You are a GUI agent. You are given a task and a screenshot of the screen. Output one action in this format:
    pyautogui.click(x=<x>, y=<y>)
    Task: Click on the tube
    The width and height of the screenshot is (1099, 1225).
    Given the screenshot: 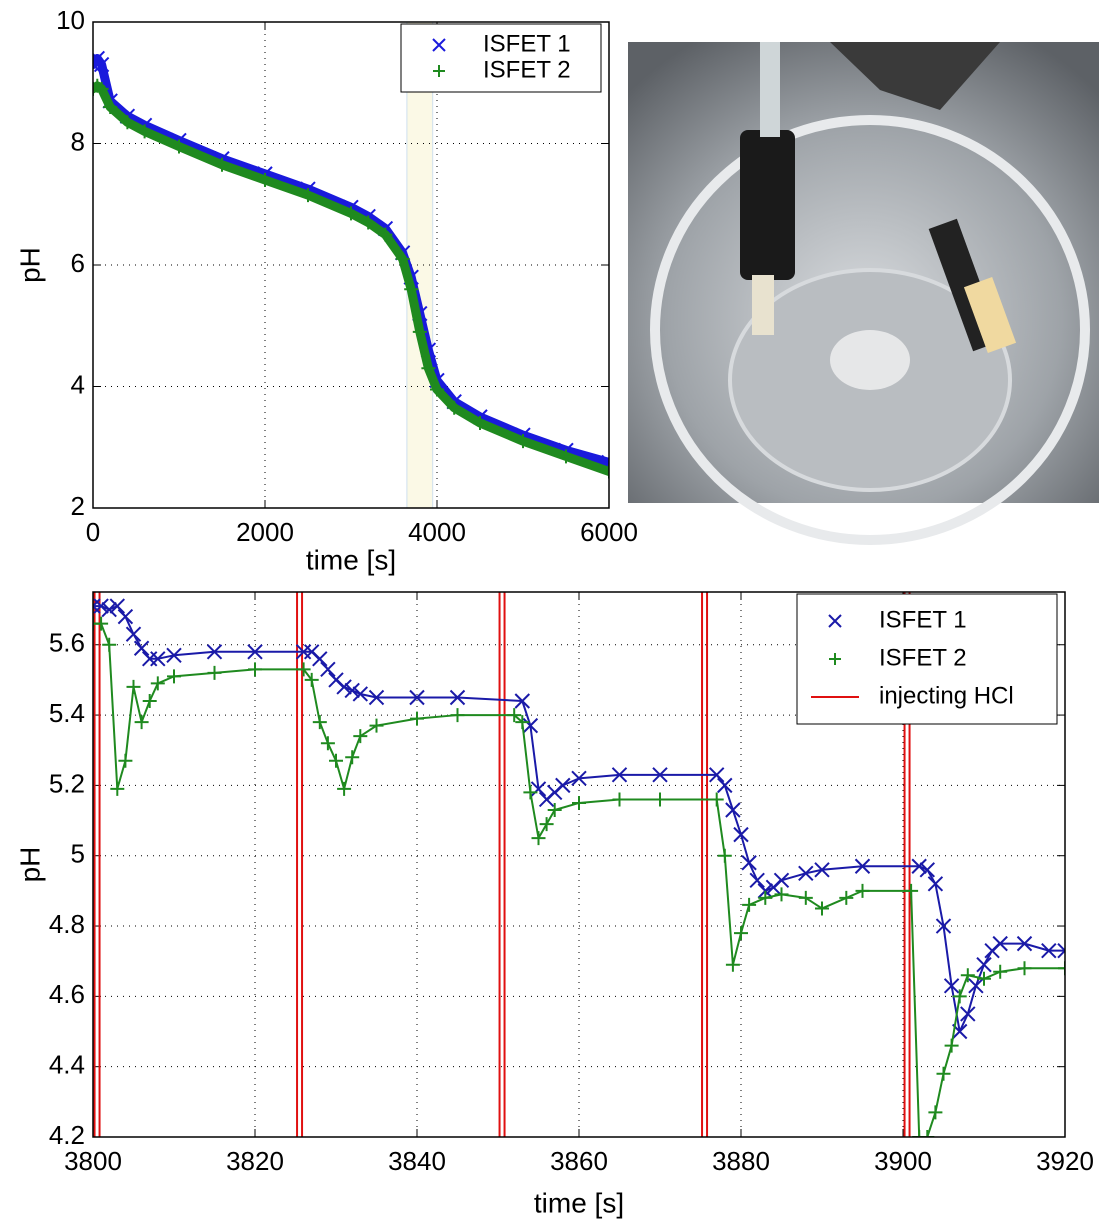 What is the action you would take?
    pyautogui.click(x=770, y=89)
    